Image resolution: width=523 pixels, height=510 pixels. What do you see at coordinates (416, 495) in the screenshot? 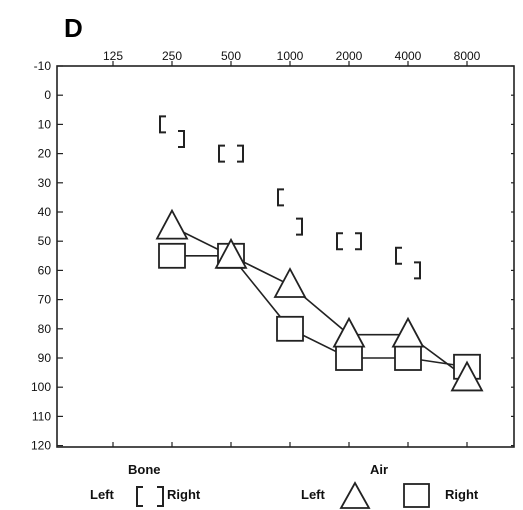
I see `legend-air-right-square-icon` at bounding box center [416, 495].